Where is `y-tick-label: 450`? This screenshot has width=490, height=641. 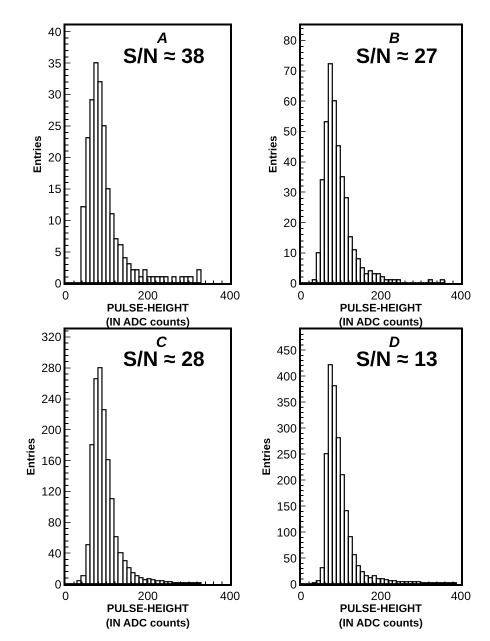
y-tick-label: 450 is located at coordinates (287, 350).